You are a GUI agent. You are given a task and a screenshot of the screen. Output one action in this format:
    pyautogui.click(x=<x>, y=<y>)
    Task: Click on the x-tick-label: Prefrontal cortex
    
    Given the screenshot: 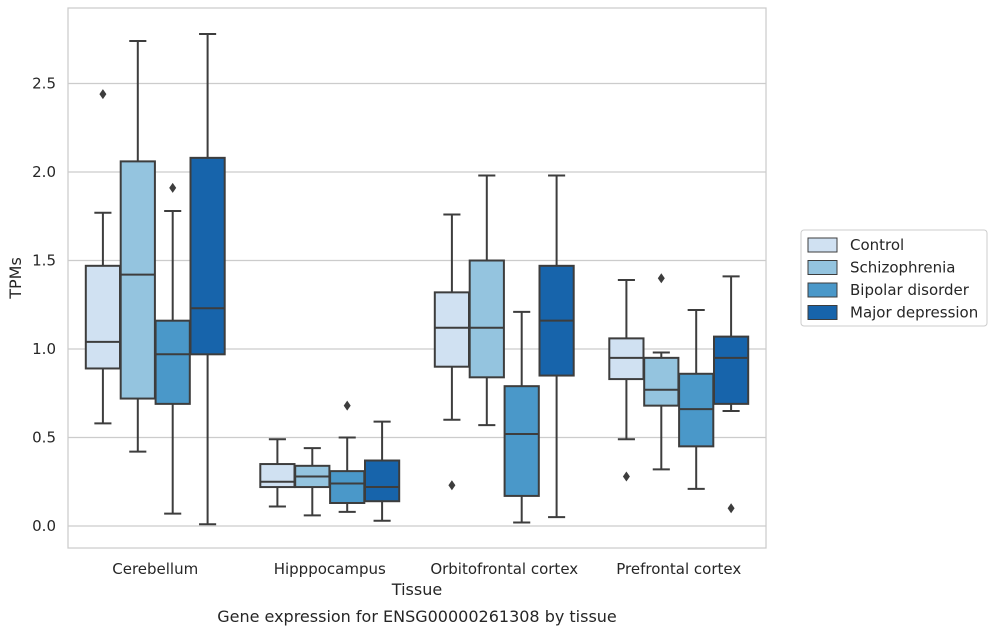 What is the action you would take?
    pyautogui.click(x=678, y=569)
    